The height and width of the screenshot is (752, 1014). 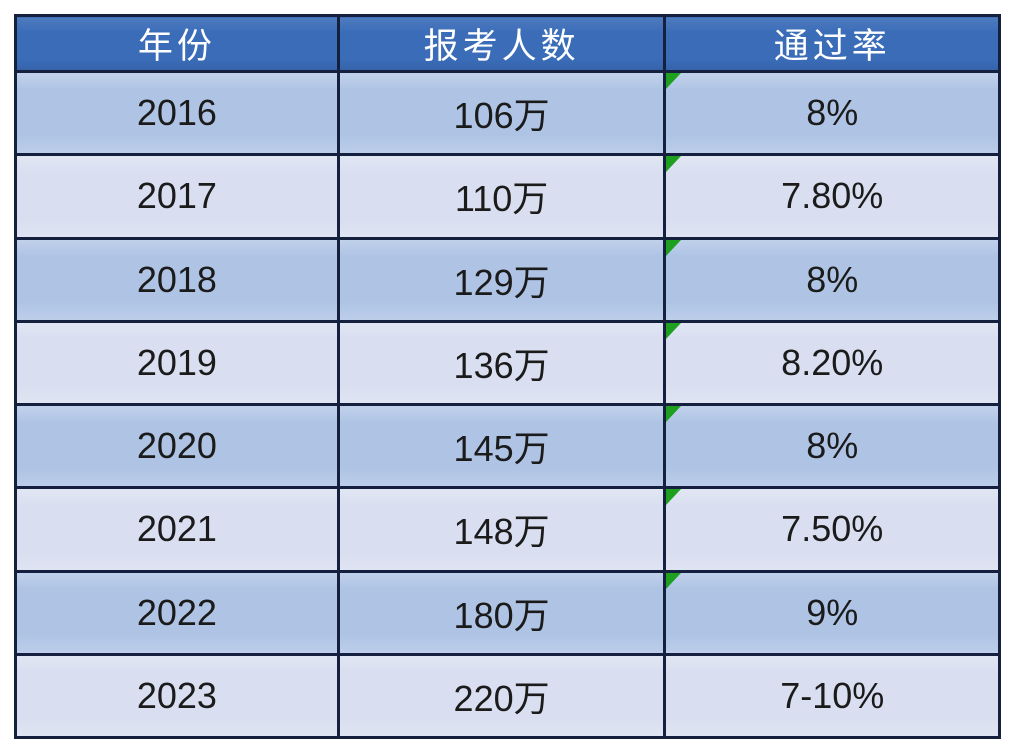 I want to click on year-cell: 2022, so click(x=177, y=612).